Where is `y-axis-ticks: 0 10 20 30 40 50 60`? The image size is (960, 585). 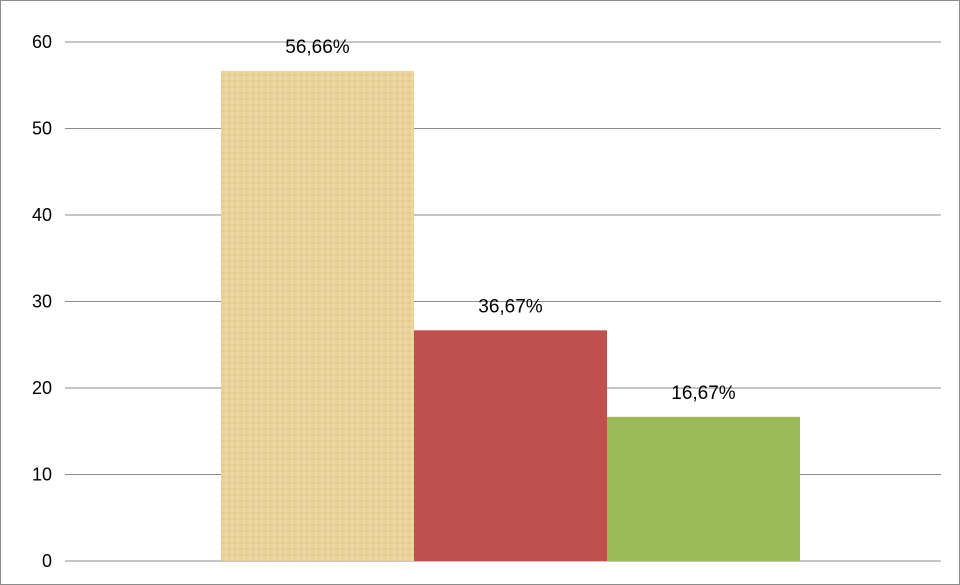
y-axis-ticks: 0 10 20 30 40 50 60 is located at coordinates (42, 301).